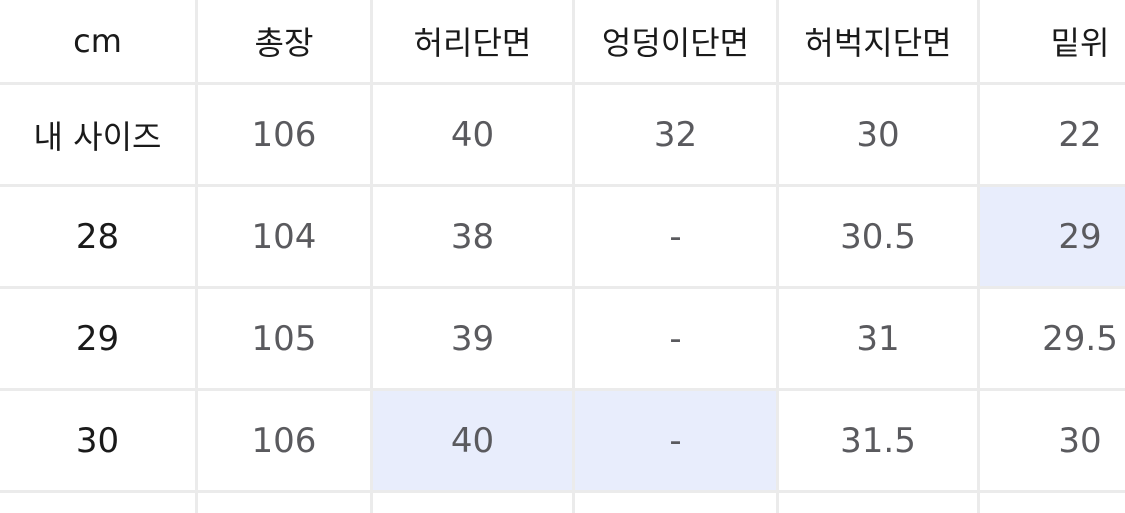 Image resolution: width=1125 pixels, height=513 pixels. I want to click on table-cell: 29, so click(1052, 236).